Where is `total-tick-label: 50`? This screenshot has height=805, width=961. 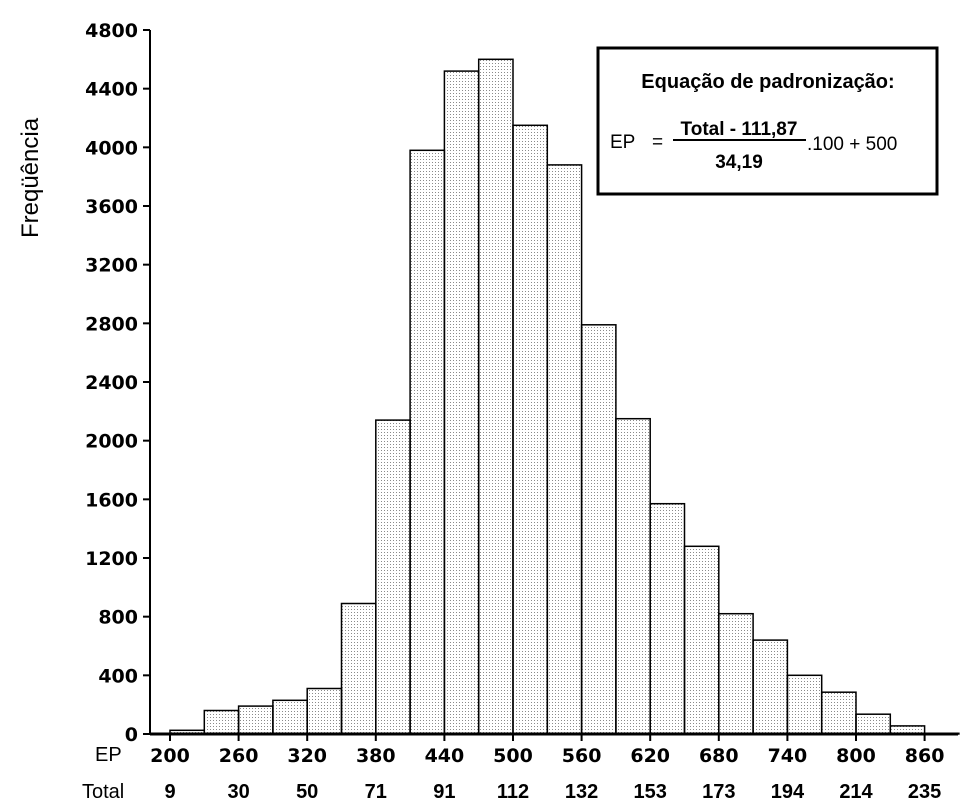
total-tick-label: 50 is located at coordinates (307, 792).